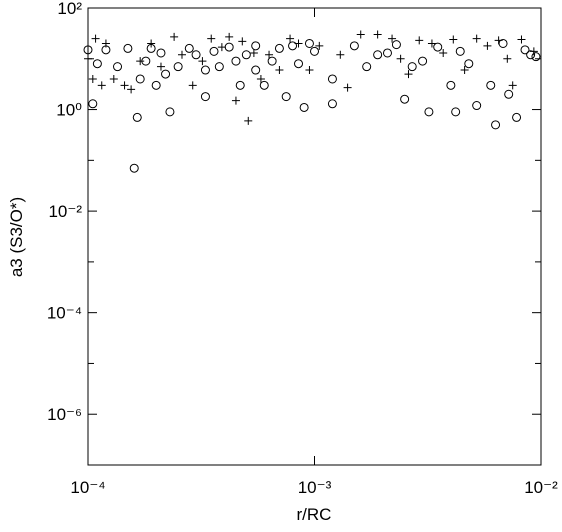 This screenshot has width=562, height=532. Describe the element at coordinates (64, 414) in the screenshot. I see `y-tick-label: 10⁻⁶` at that location.